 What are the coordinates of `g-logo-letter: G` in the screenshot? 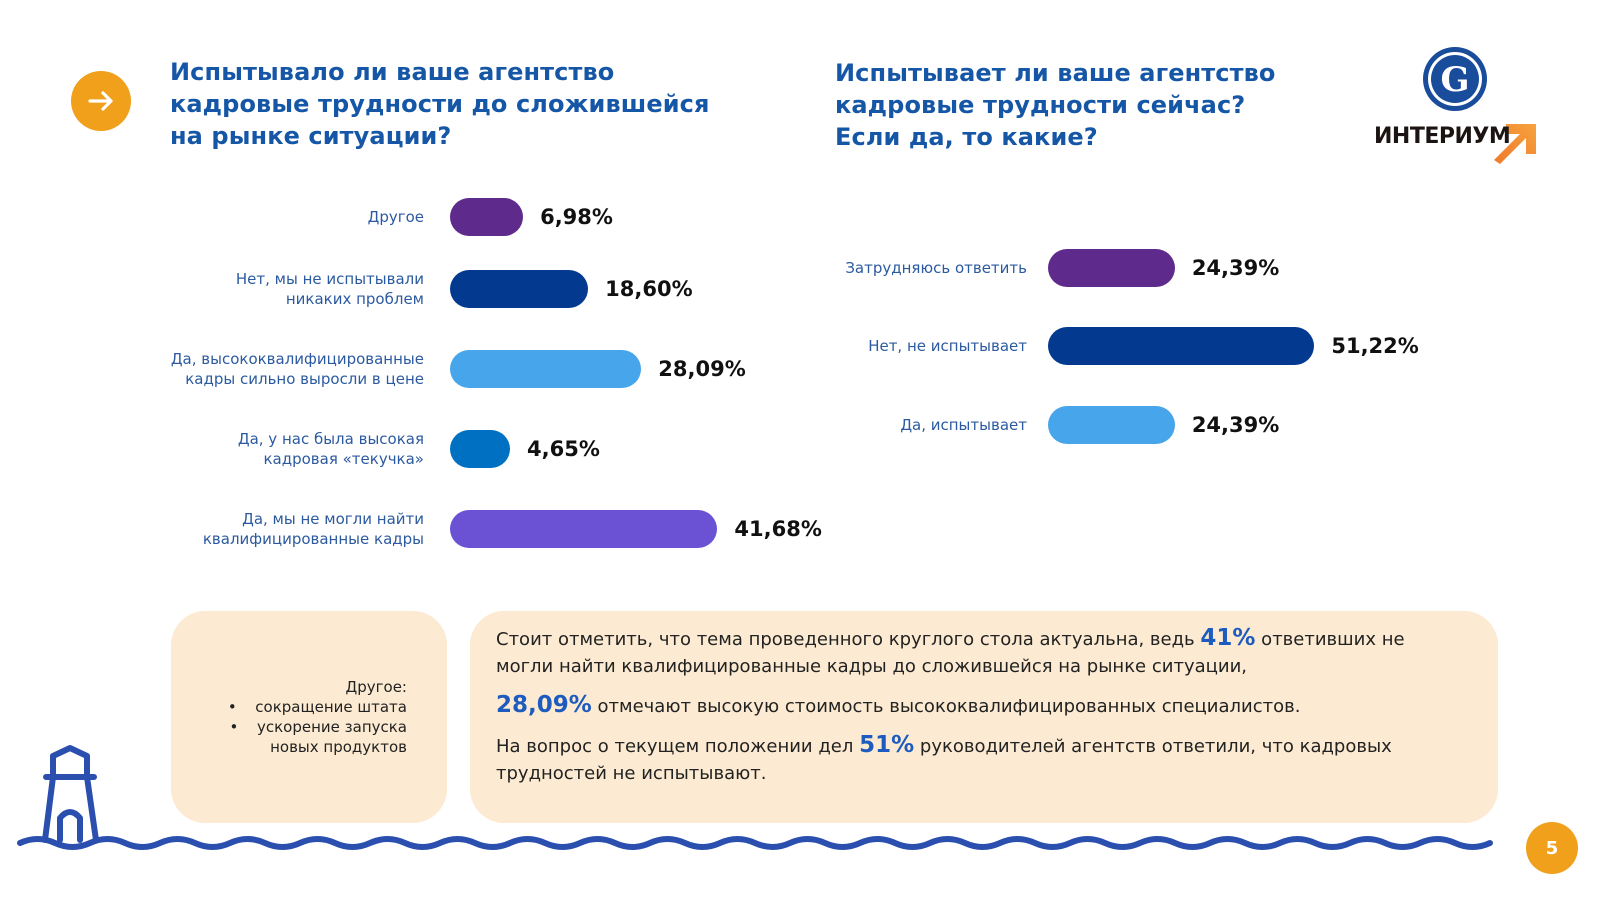 It's located at (1454, 80).